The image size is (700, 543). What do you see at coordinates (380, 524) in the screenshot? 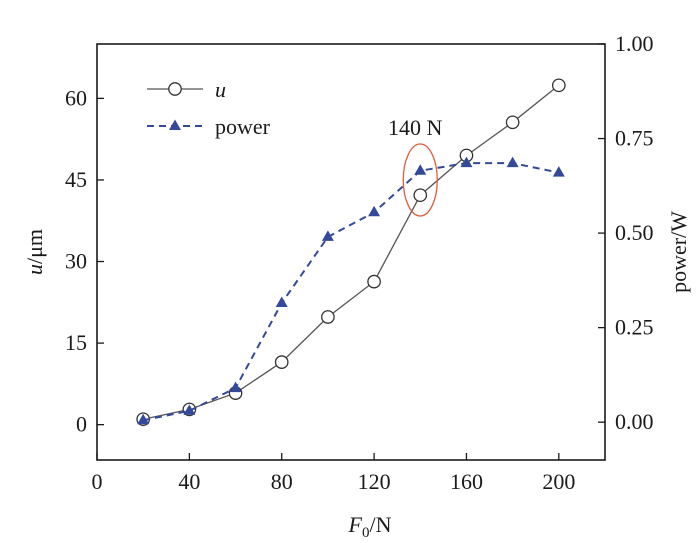
I see `x-axis-label-unit: /N` at bounding box center [380, 524].